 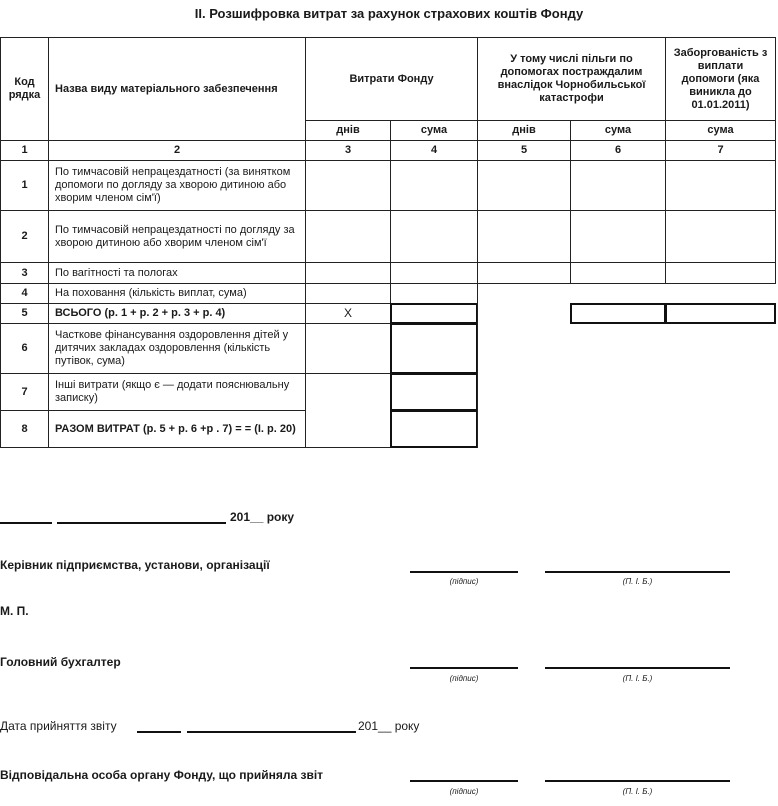 I want to click on divider, so click(x=477, y=365).